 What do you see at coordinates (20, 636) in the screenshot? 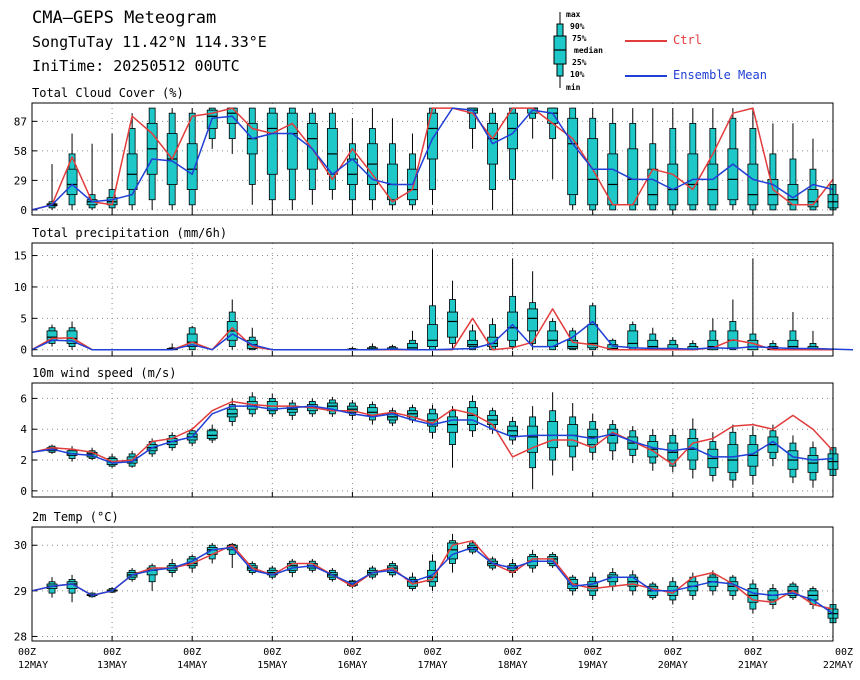
I see `y-tick-label: 28` at bounding box center [20, 636].